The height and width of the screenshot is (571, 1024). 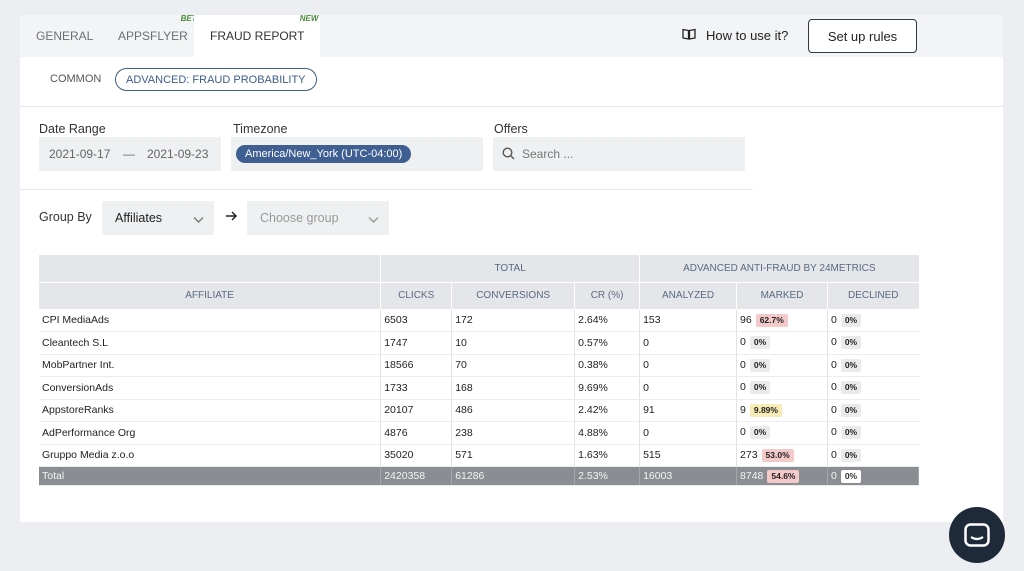 What do you see at coordinates (210, 320) in the screenshot?
I see `cell-affiliate: CPI MediaAds` at bounding box center [210, 320].